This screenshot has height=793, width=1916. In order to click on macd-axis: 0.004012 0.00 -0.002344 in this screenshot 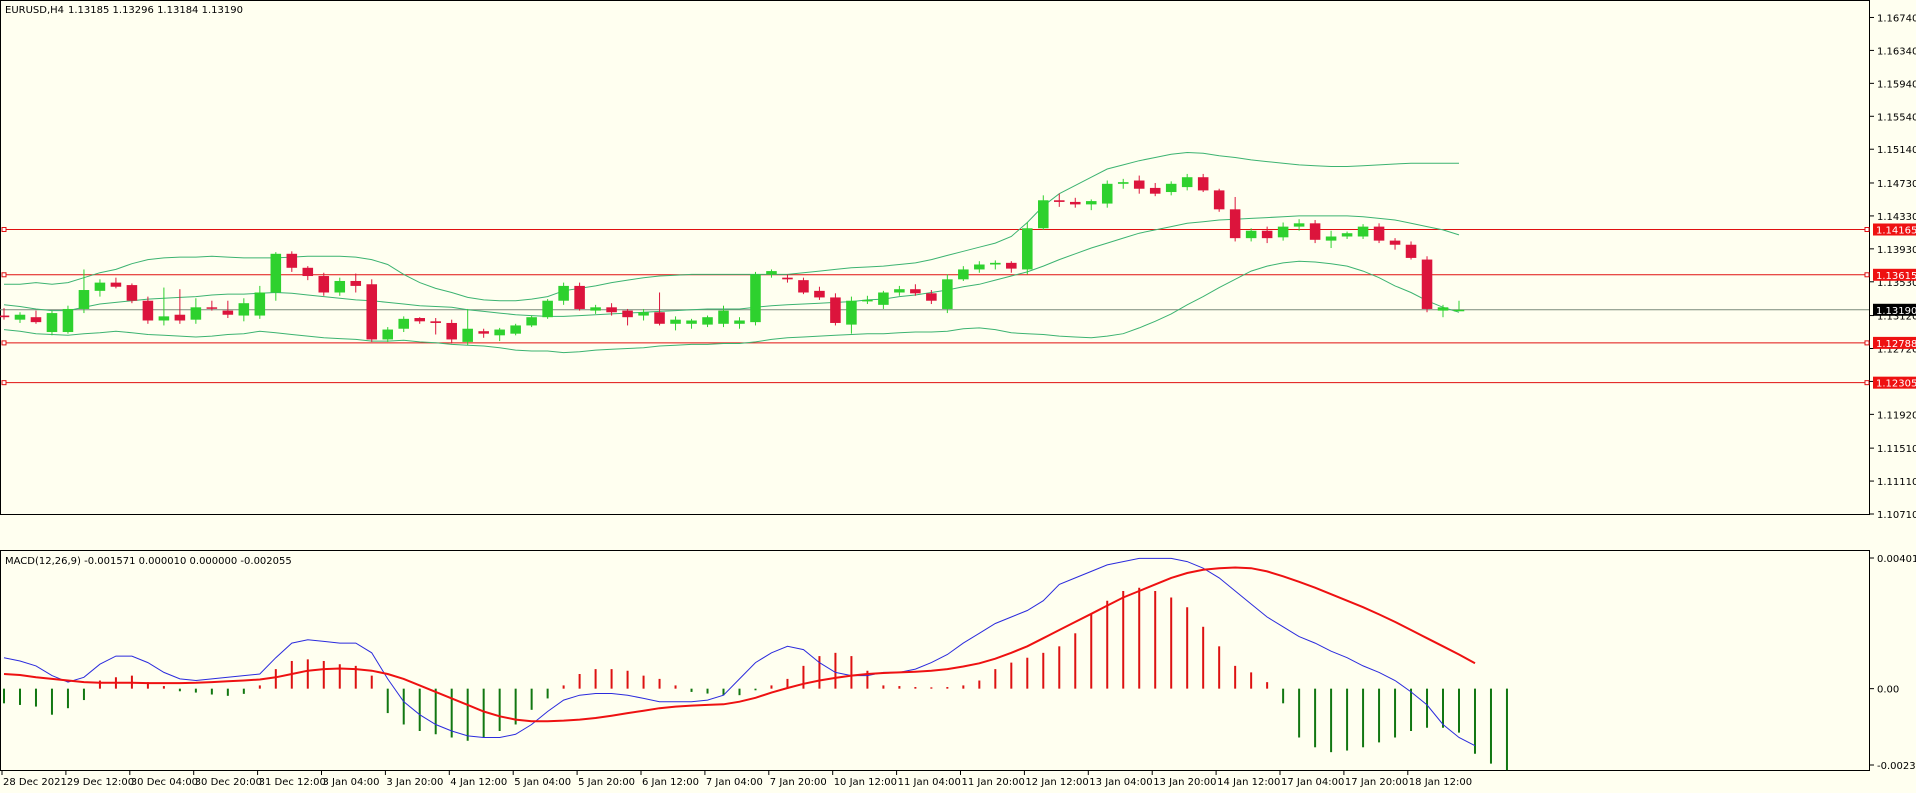, I will do `click(1892, 663)`.